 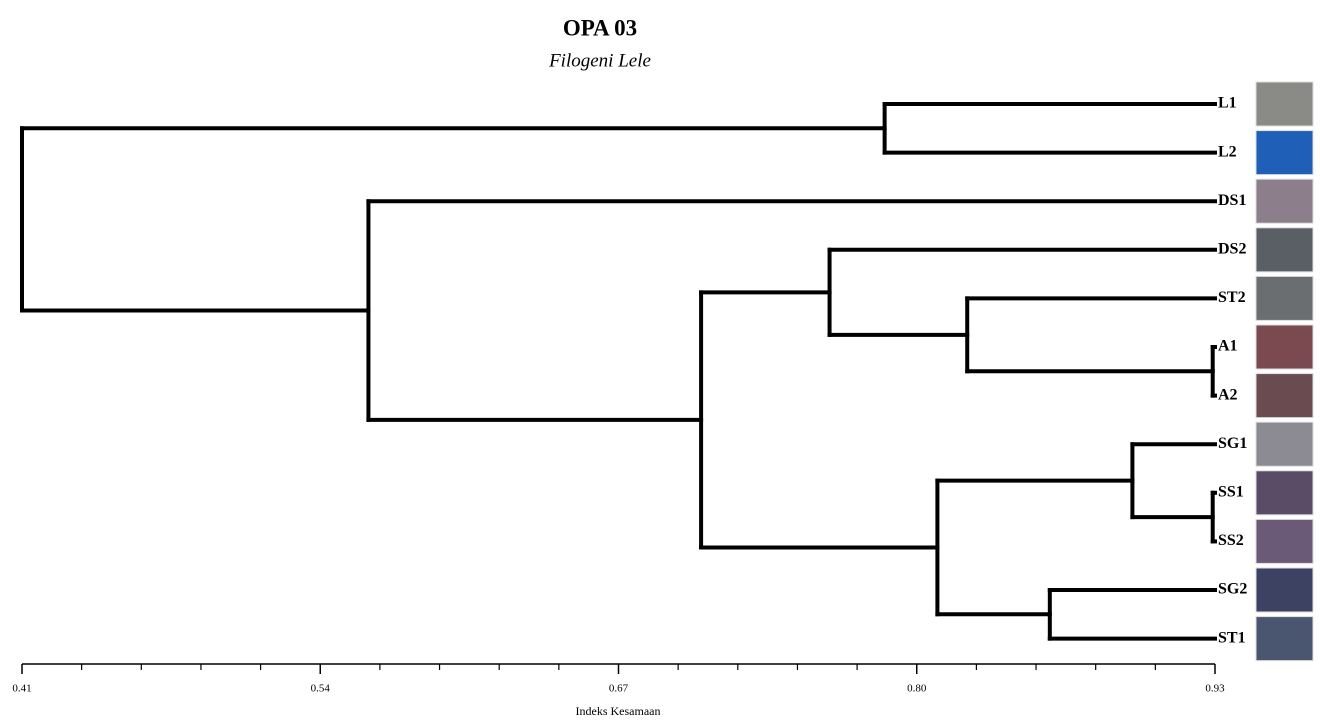 What do you see at coordinates (1215, 689) in the screenshot?
I see `x-tick-label: 0.93` at bounding box center [1215, 689].